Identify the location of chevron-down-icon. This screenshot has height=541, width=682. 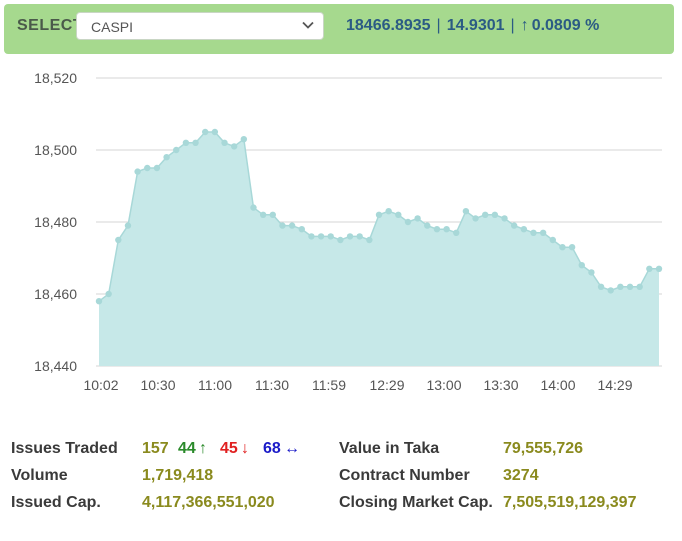
(308, 25).